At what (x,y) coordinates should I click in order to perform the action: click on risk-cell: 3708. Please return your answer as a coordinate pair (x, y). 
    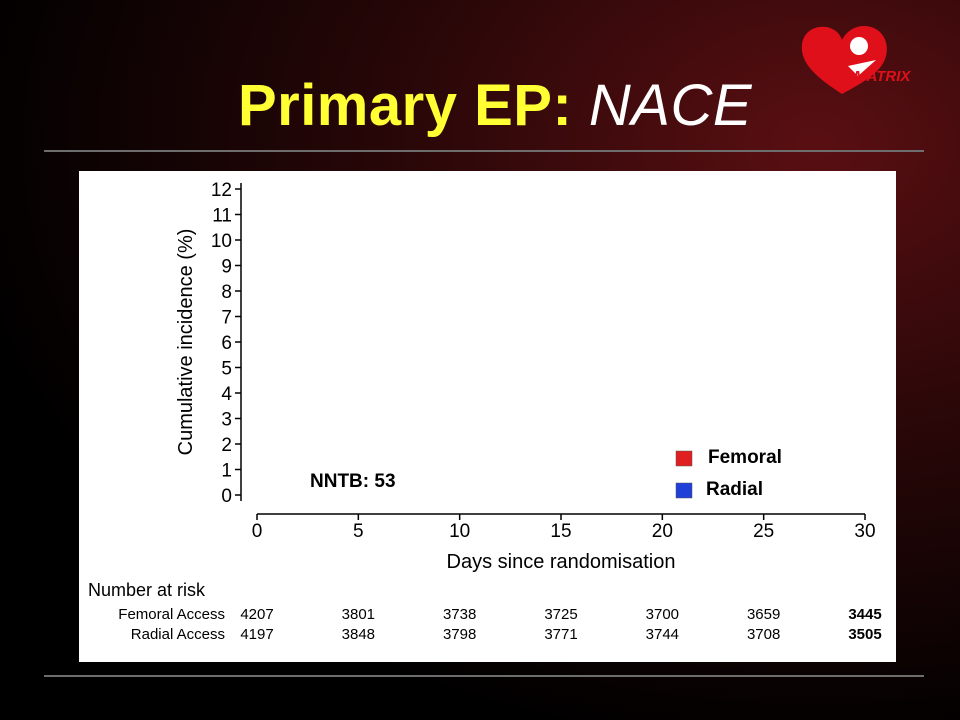
    Looking at the image, I should click on (763, 634).